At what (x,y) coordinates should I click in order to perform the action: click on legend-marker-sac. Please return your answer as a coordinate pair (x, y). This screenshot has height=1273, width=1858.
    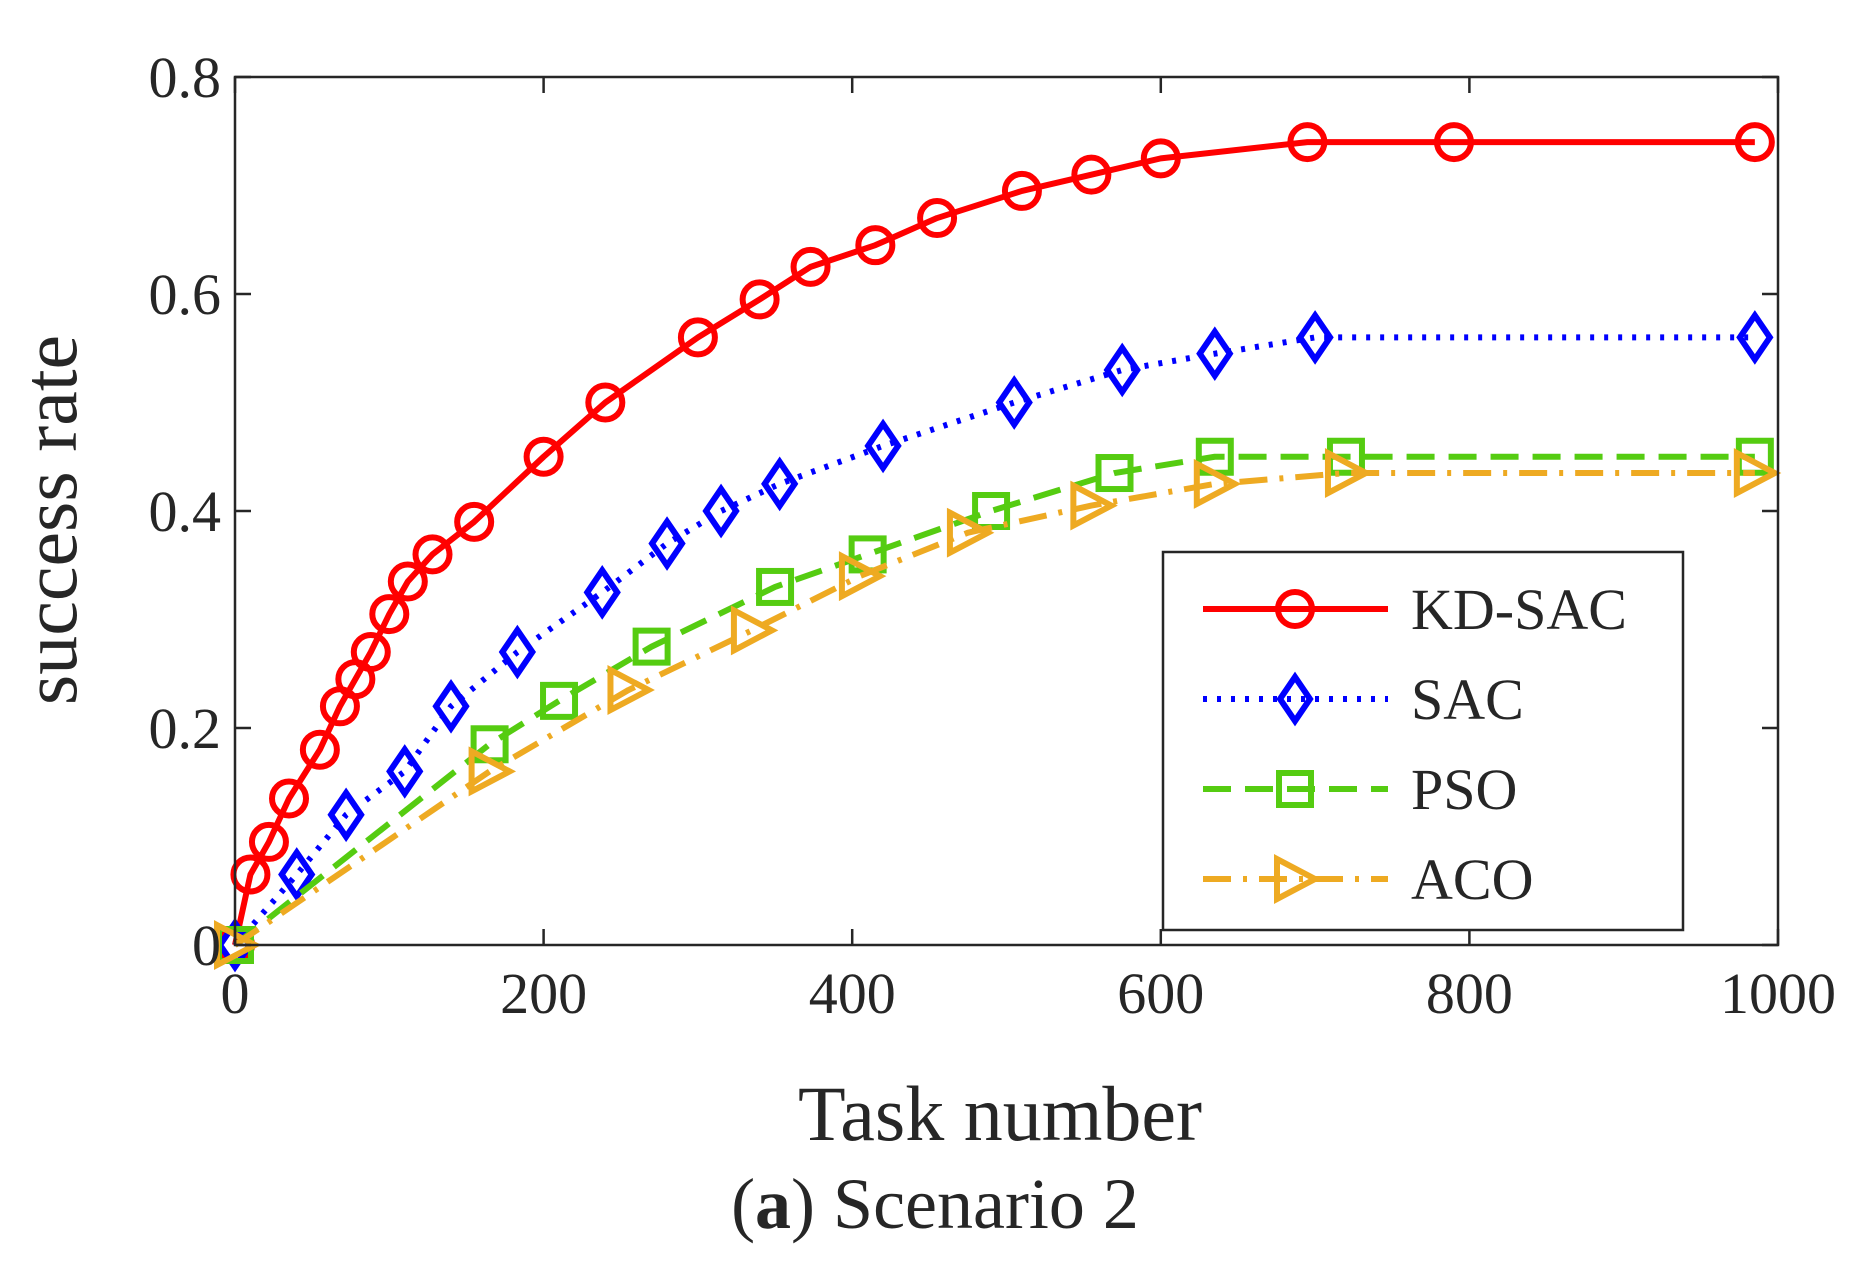
    Looking at the image, I should click on (1295, 699).